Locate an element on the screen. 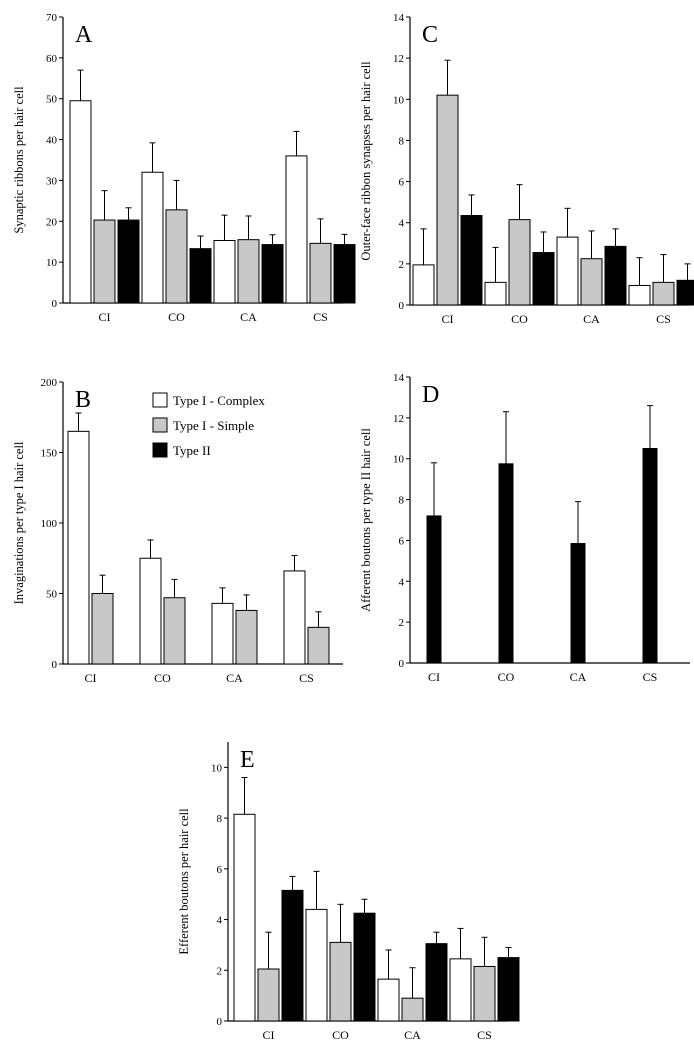 The height and width of the screenshot is (1050, 694). panel-letter: D is located at coordinates (430, 395).